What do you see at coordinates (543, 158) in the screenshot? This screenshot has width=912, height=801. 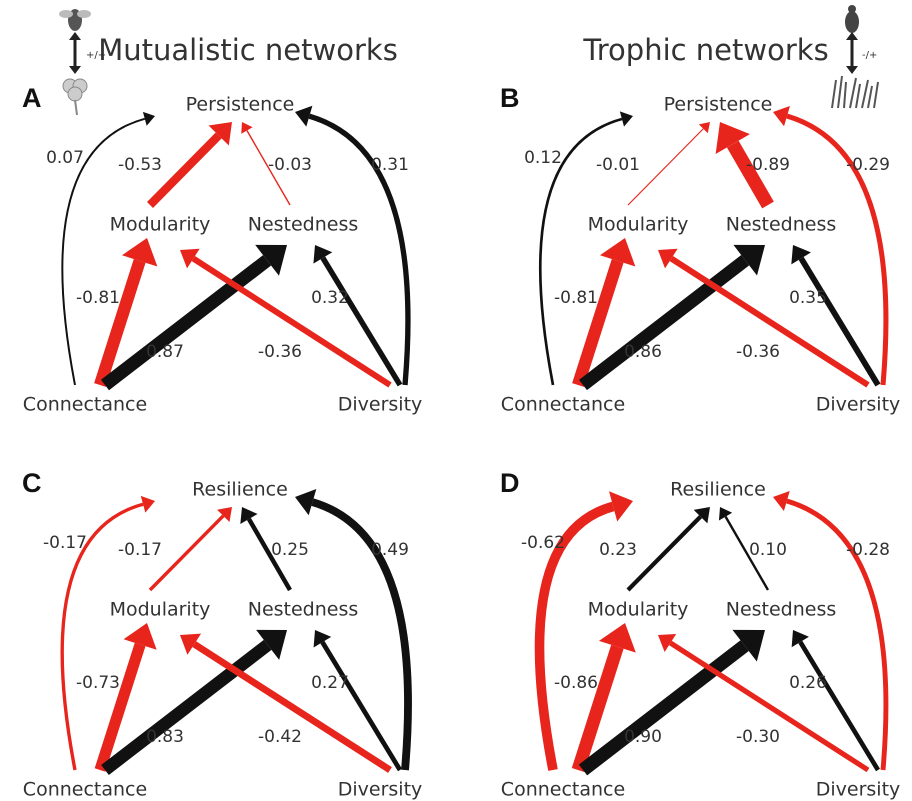 I see `coefficient: 0.12` at bounding box center [543, 158].